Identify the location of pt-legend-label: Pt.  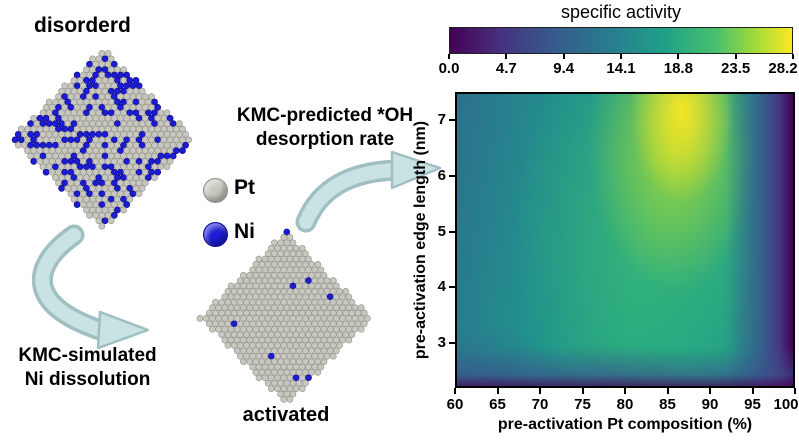
(244, 187).